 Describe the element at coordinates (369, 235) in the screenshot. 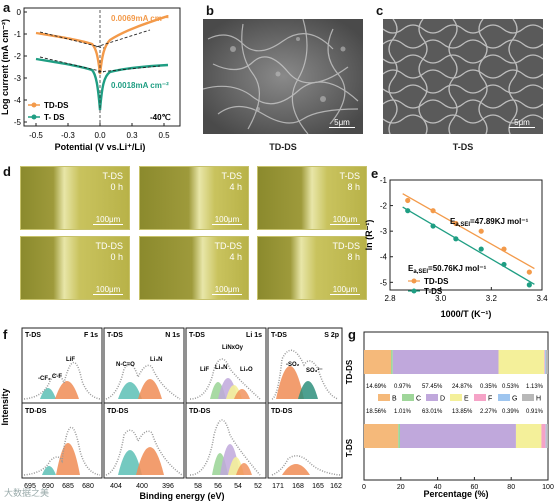

I see `e-ylabel: ln (R⁻¹)` at that location.